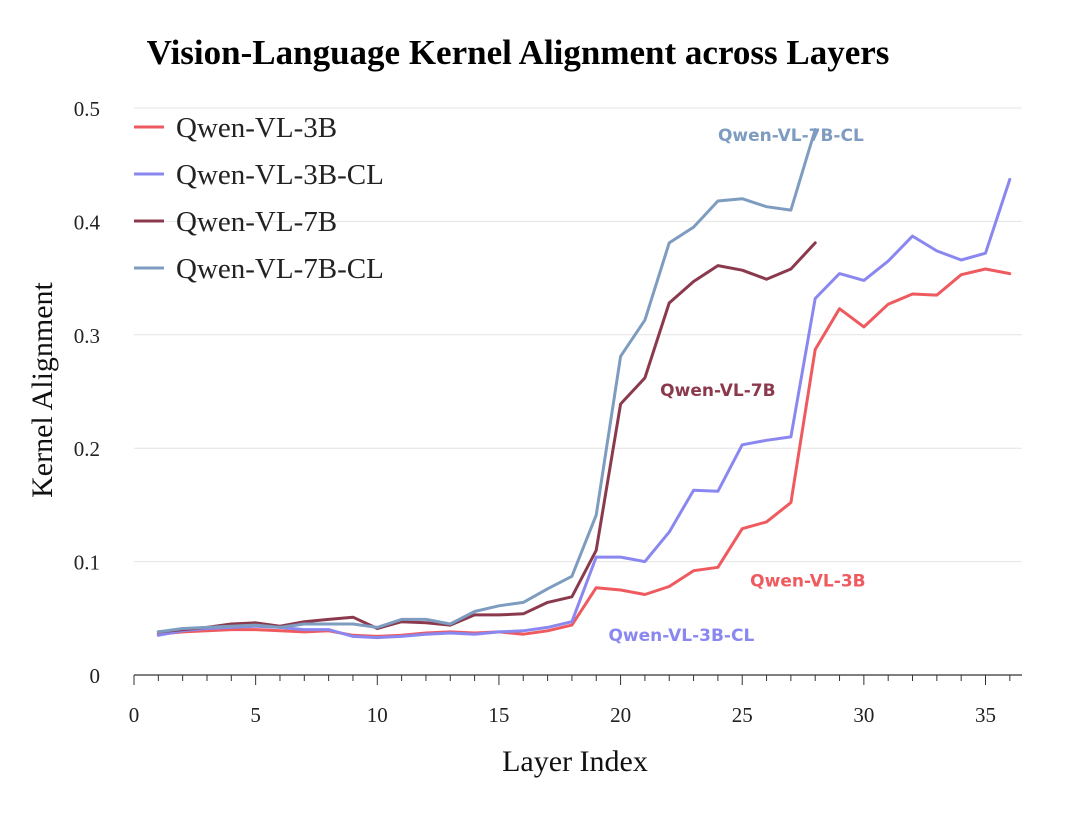 This screenshot has width=1080, height=815. What do you see at coordinates (280, 175) in the screenshot?
I see `legend-label: Qwen-VL-3B-CL` at bounding box center [280, 175].